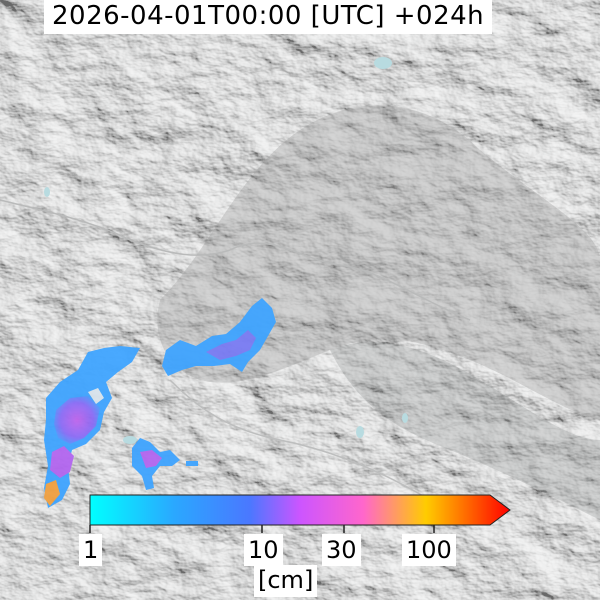  Describe the element at coordinates (52, 493) in the screenshot. I see `snow-high-west` at that location.